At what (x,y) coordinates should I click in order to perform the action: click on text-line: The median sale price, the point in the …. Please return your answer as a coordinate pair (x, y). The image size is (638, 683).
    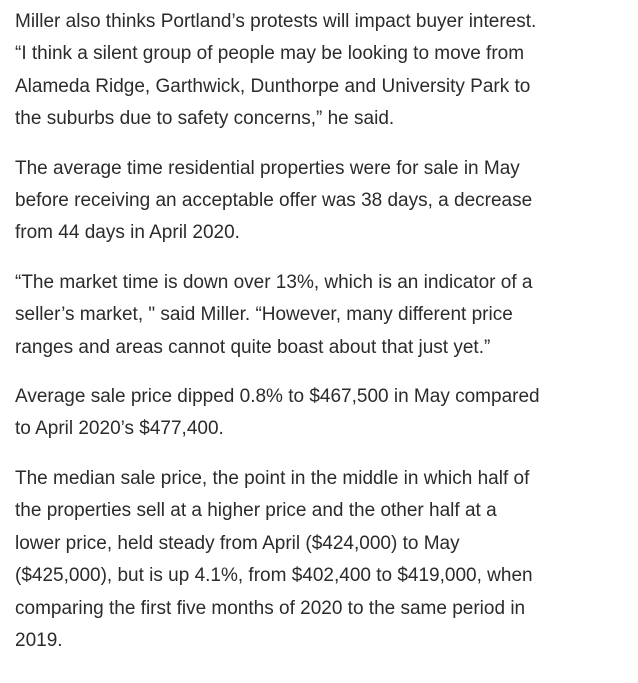
    Looking at the image, I should click on (272, 478).